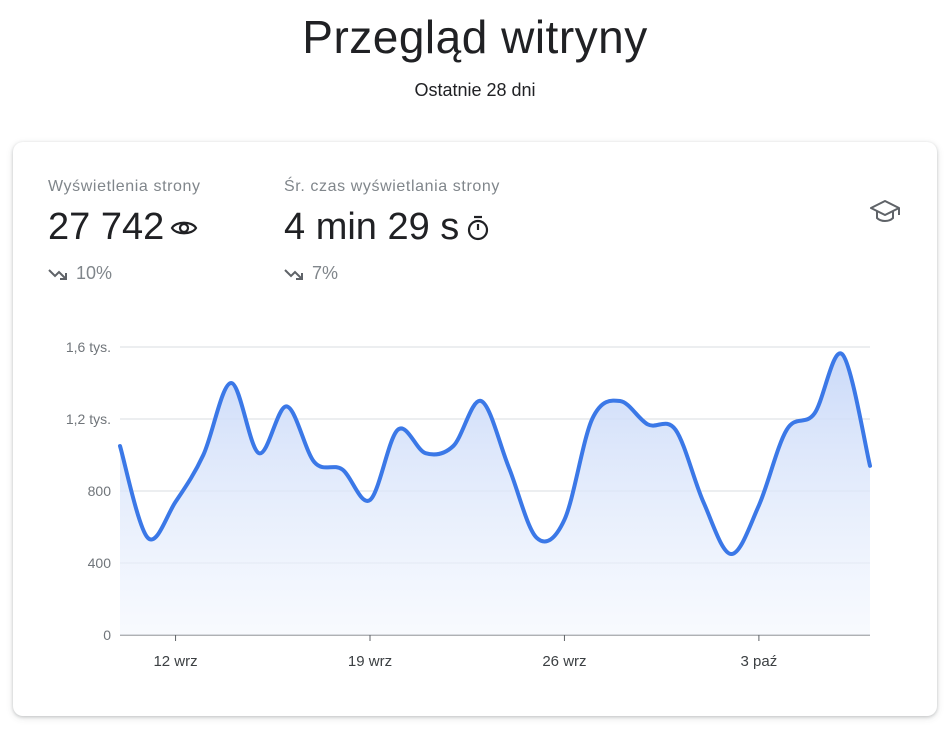 This screenshot has width=950, height=731. What do you see at coordinates (88, 419) in the screenshot?
I see `y-tick-label: 1,2 tys.` at bounding box center [88, 419].